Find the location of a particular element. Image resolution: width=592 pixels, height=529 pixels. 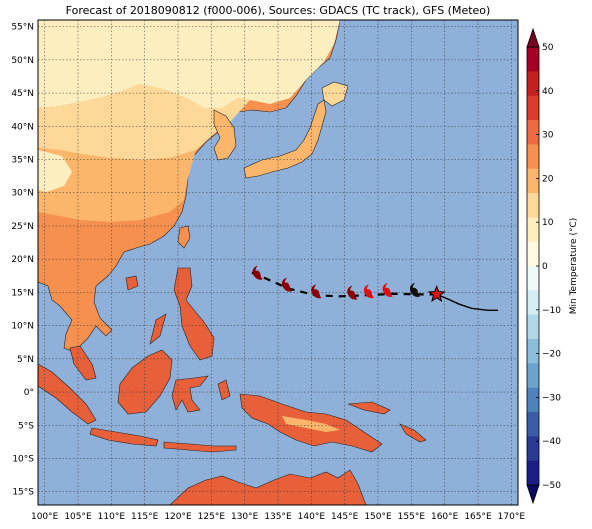

latitude-tick-label: 35°N is located at coordinates (22, 161).